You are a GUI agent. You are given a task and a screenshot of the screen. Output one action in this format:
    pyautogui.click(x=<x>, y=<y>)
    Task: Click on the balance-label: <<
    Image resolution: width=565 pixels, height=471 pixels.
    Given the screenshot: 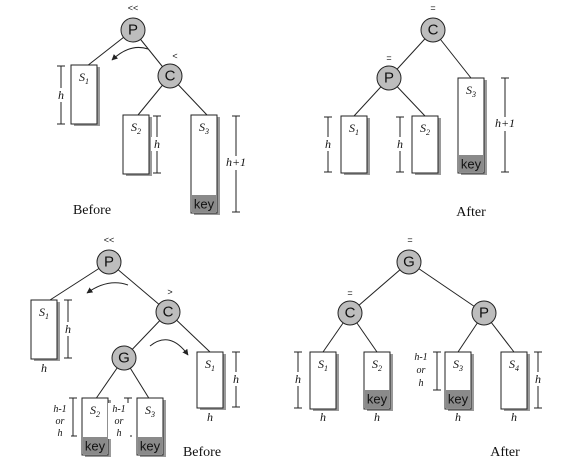 What is the action you would take?
    pyautogui.click(x=109, y=240)
    